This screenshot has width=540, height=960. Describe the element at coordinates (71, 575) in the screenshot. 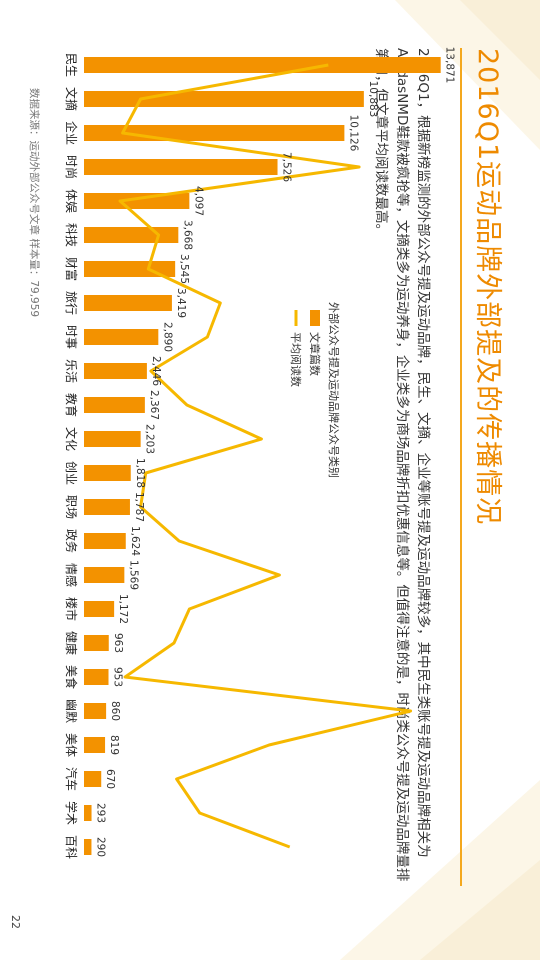

I see `category-tick-label: 情感` at that location.